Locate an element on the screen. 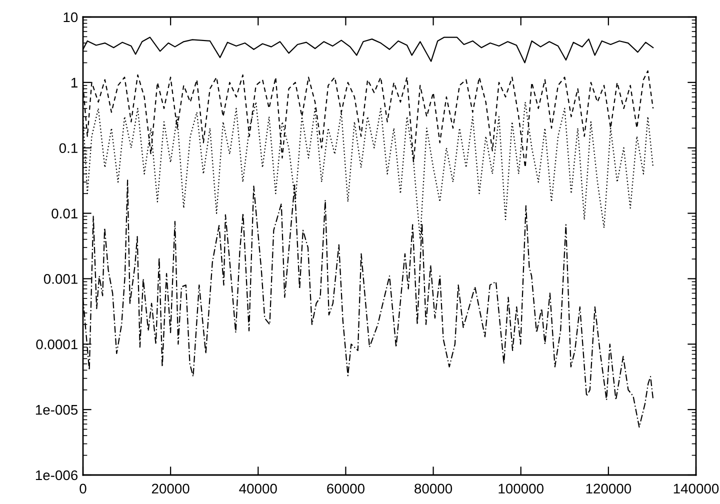 This screenshot has height=504, width=720. x-tick-label: 60000 is located at coordinates (345, 489).